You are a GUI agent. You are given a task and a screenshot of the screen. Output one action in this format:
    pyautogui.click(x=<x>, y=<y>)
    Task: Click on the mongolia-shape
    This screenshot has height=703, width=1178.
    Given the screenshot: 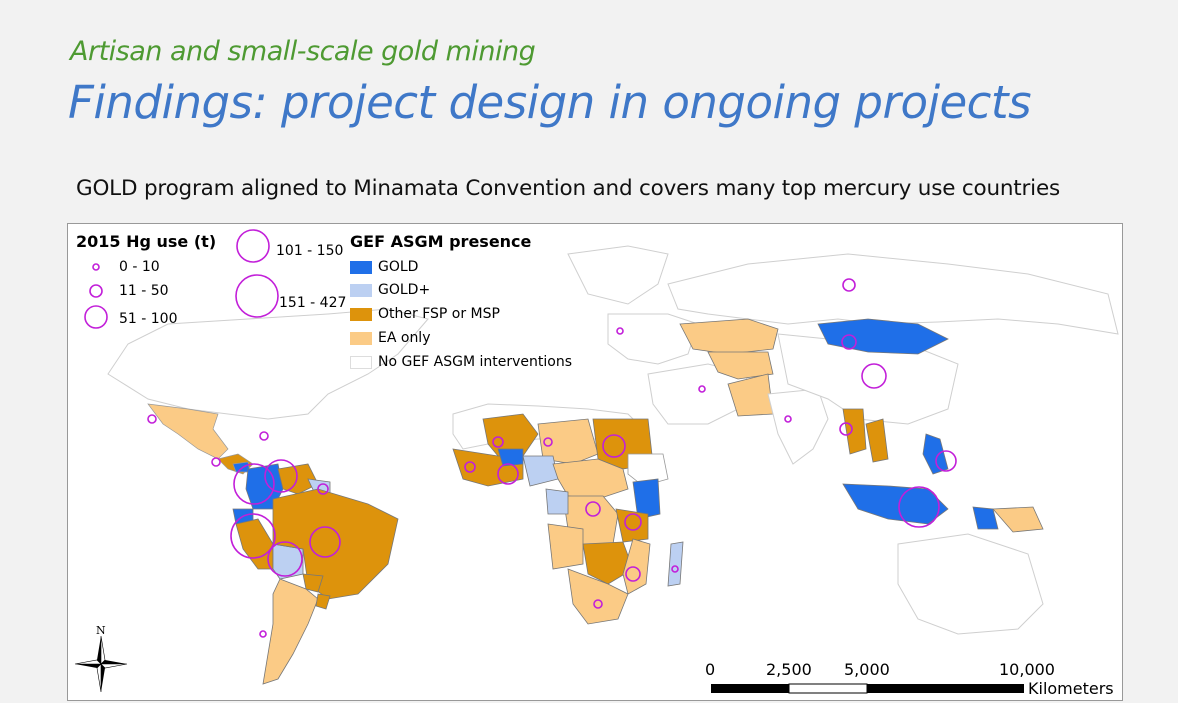 What is the action you would take?
    pyautogui.click(x=883, y=336)
    